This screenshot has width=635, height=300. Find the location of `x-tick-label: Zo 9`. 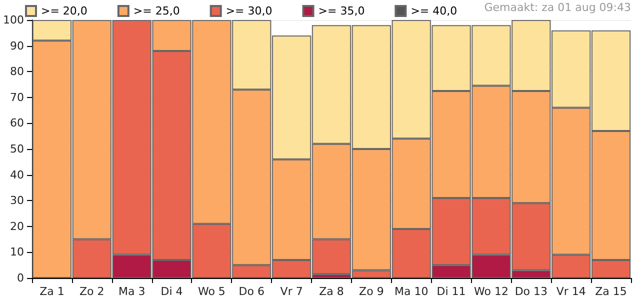

x-tick-label: Zo 9 is located at coordinates (371, 291).